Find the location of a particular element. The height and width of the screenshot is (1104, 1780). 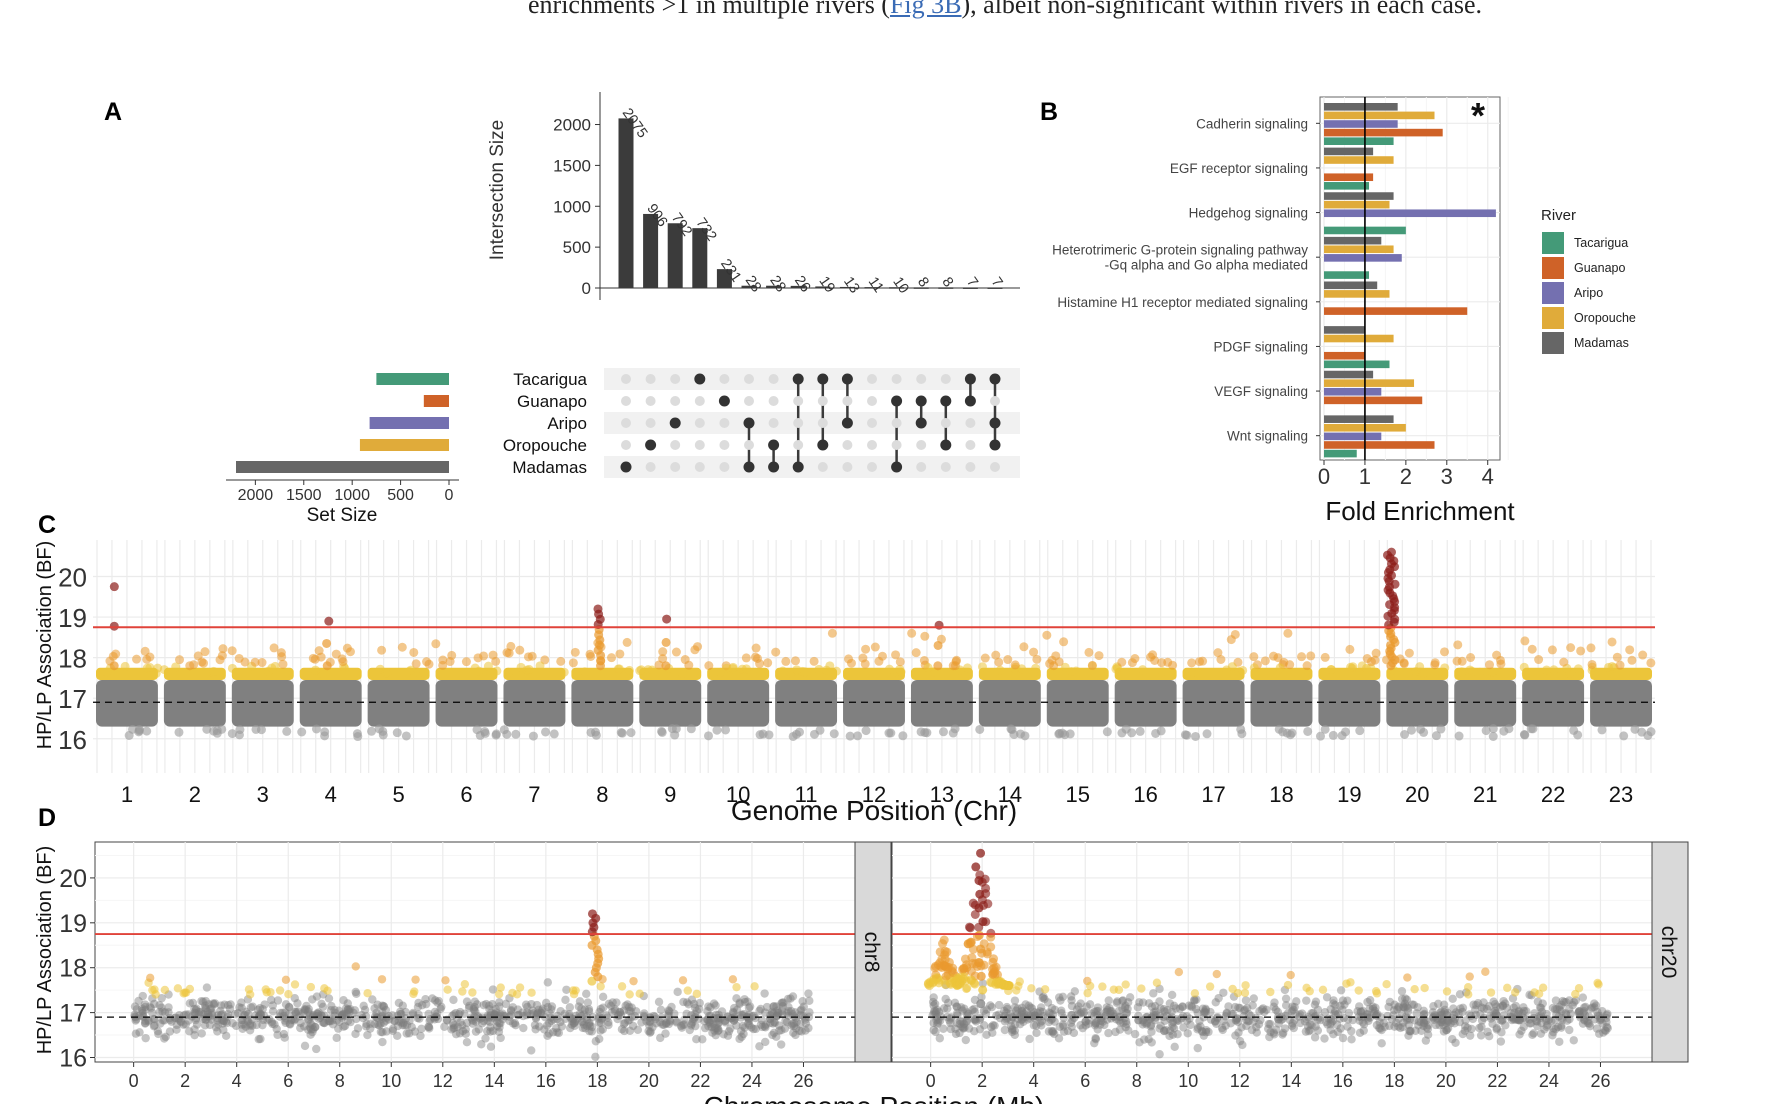

facet-x-tick-label: 10 is located at coordinates (1188, 1081).